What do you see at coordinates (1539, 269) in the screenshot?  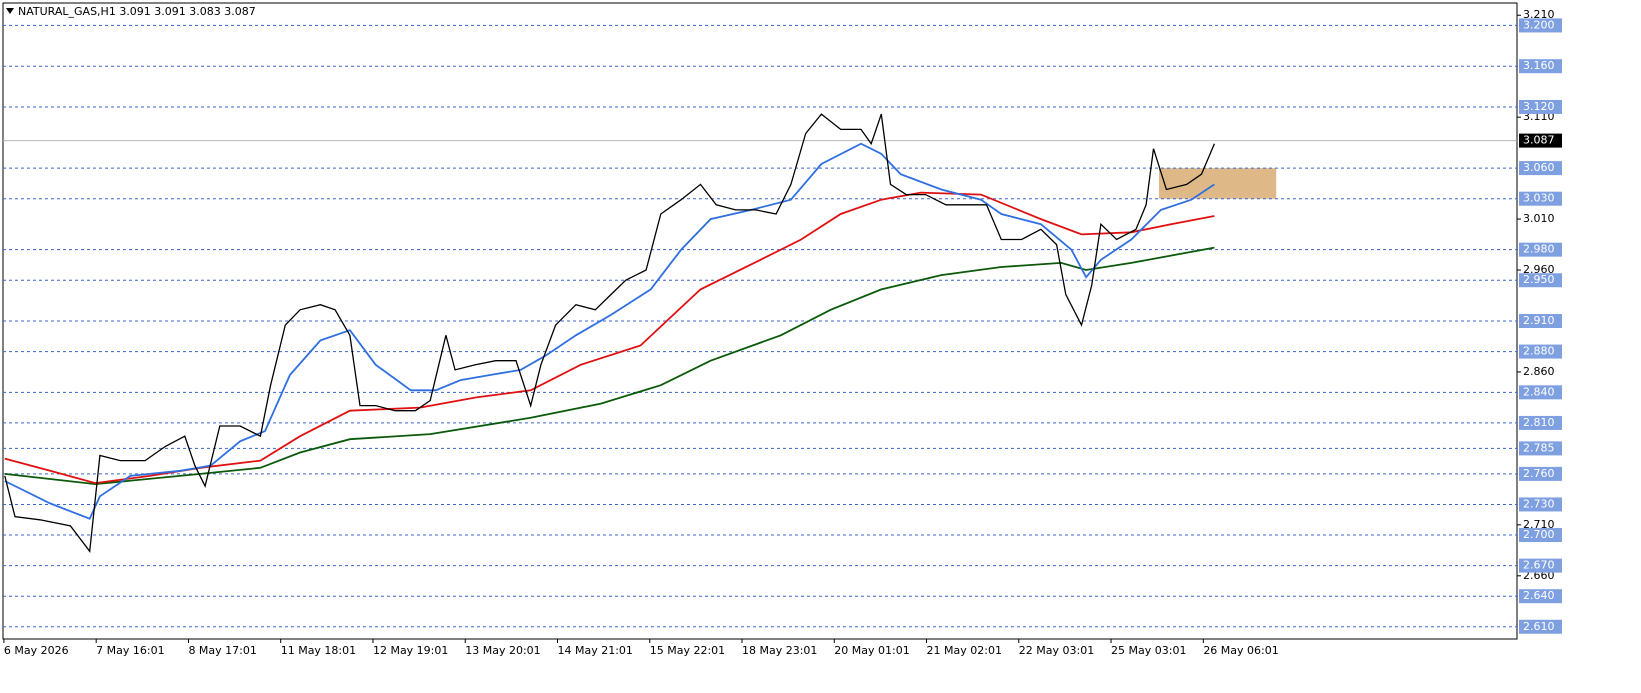 I see `y-tick-label: 2.960` at bounding box center [1539, 269].